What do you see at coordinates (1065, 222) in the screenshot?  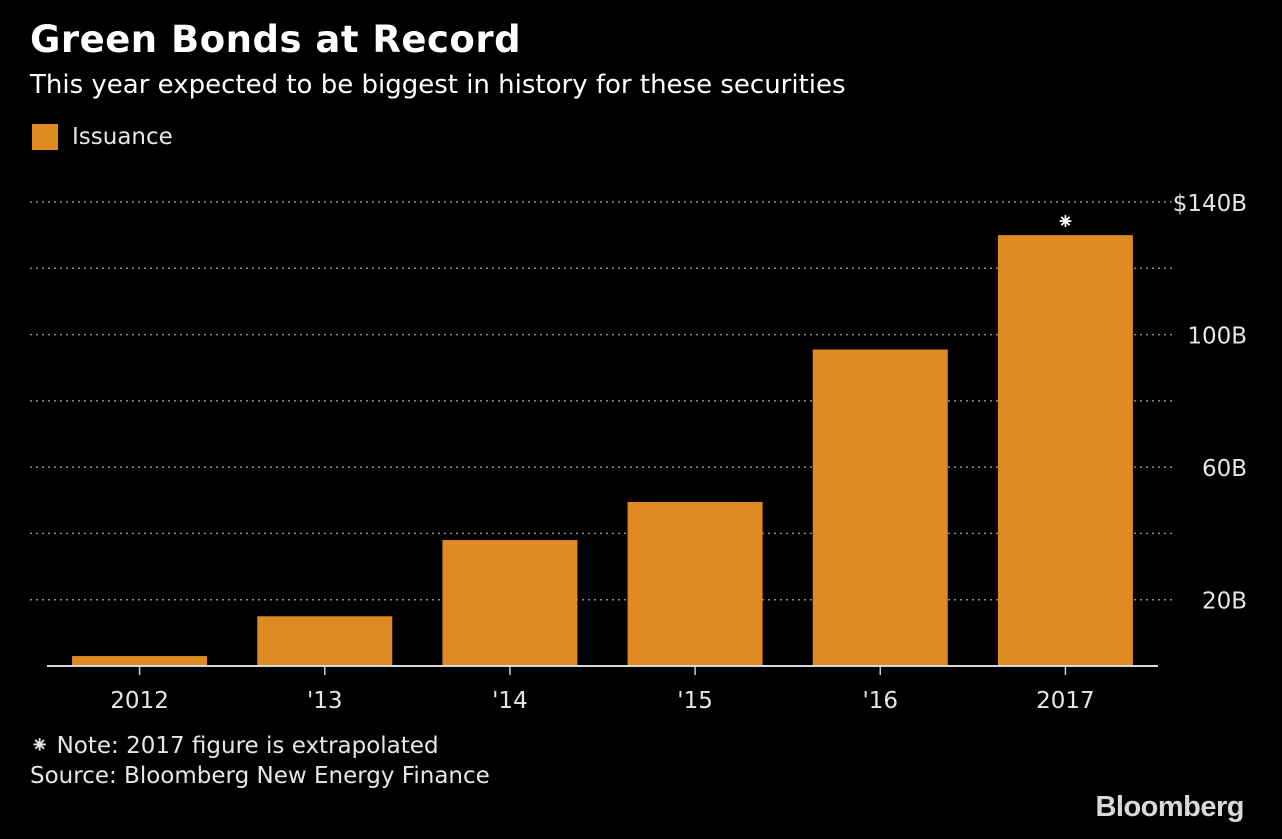 I see `bar-annotation: ⁕` at bounding box center [1065, 222].